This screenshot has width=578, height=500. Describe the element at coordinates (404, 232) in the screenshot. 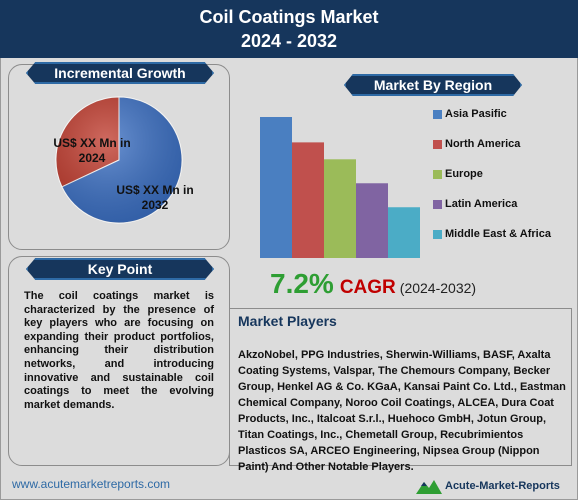

I see `bar-middle-east-africa` at that location.